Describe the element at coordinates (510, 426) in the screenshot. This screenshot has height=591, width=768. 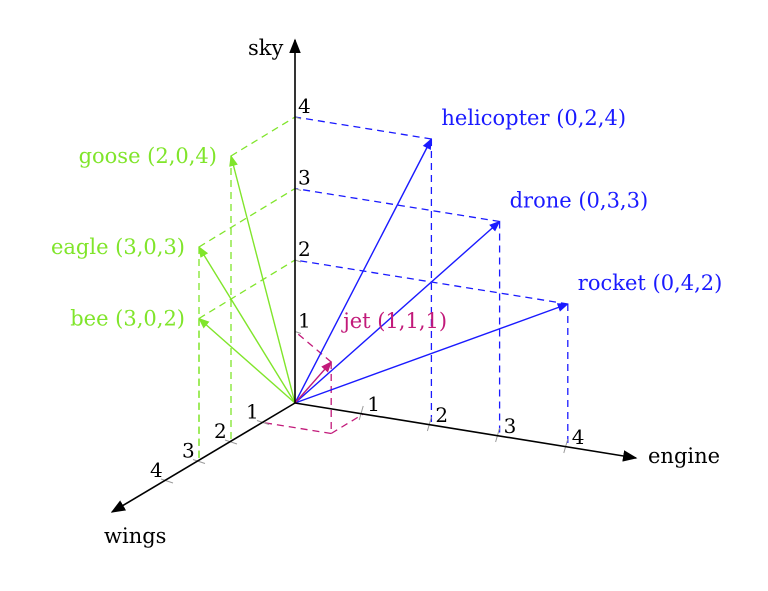
I see `engine-tick-label: 3` at that location.